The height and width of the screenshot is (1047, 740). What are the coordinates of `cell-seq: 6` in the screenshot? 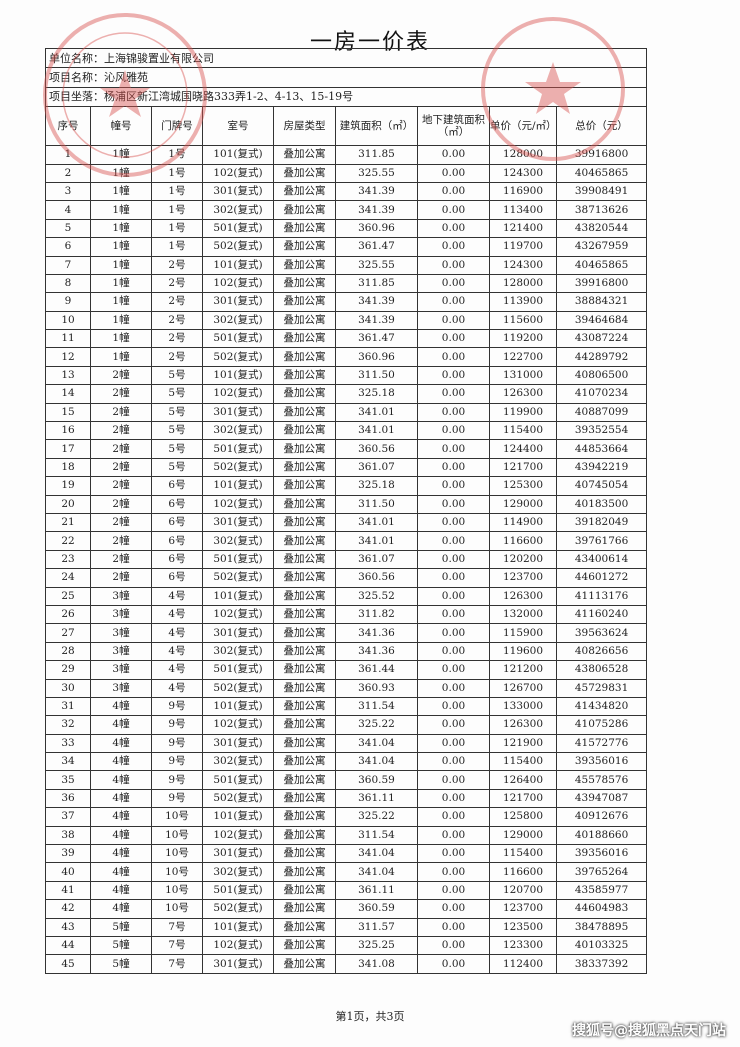 It's located at (68, 247).